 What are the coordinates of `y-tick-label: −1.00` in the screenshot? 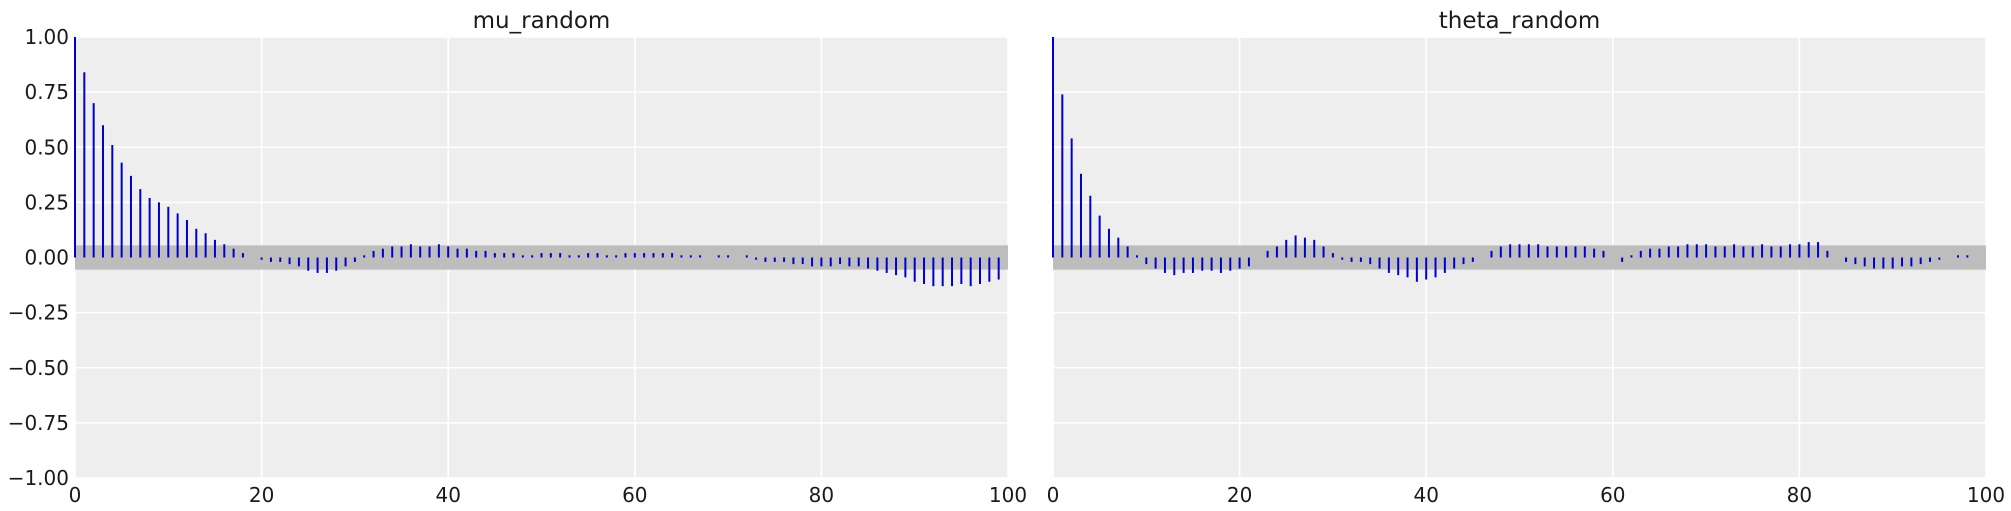 It's located at (38, 478).